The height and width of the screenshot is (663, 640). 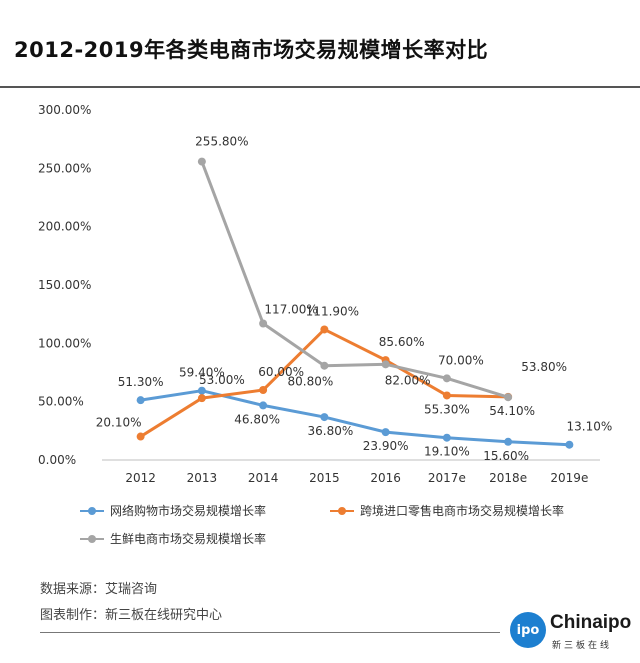 What do you see at coordinates (92, 510) in the screenshot?
I see `legend-swatch-blue` at bounding box center [92, 510].